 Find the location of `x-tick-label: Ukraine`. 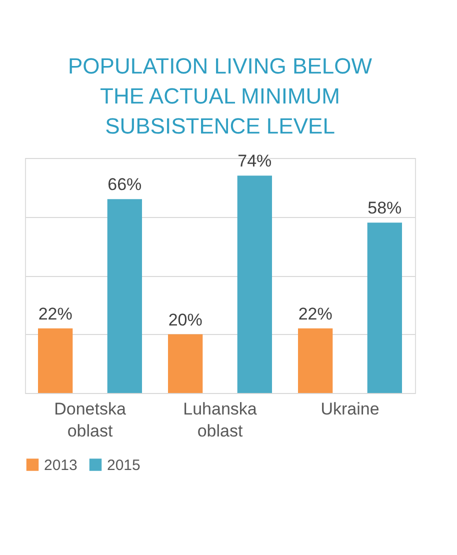

x-tick-label: Ukraine is located at coordinates (350, 409).